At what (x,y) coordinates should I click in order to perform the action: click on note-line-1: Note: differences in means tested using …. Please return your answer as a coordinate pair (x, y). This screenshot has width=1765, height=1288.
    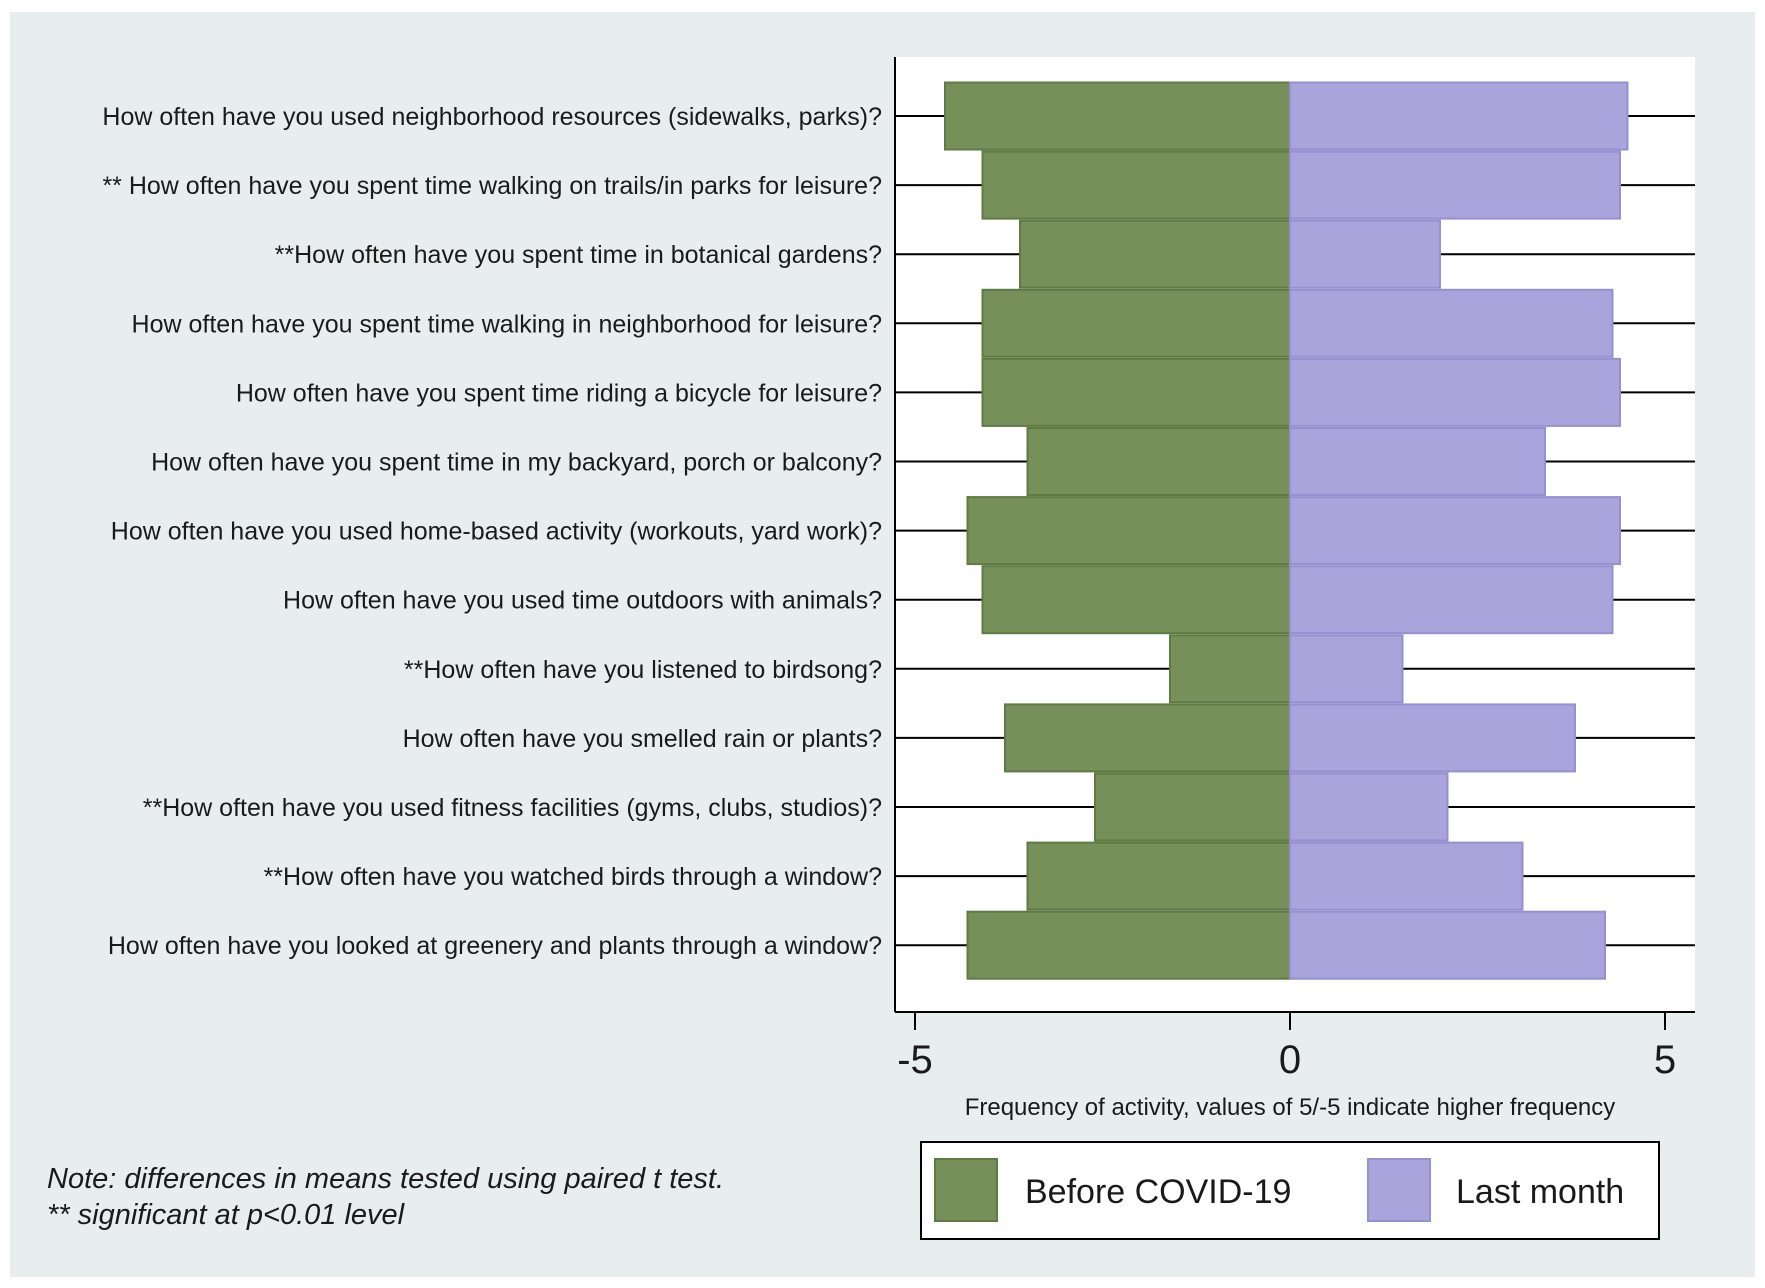
    Looking at the image, I should click on (385, 1179).